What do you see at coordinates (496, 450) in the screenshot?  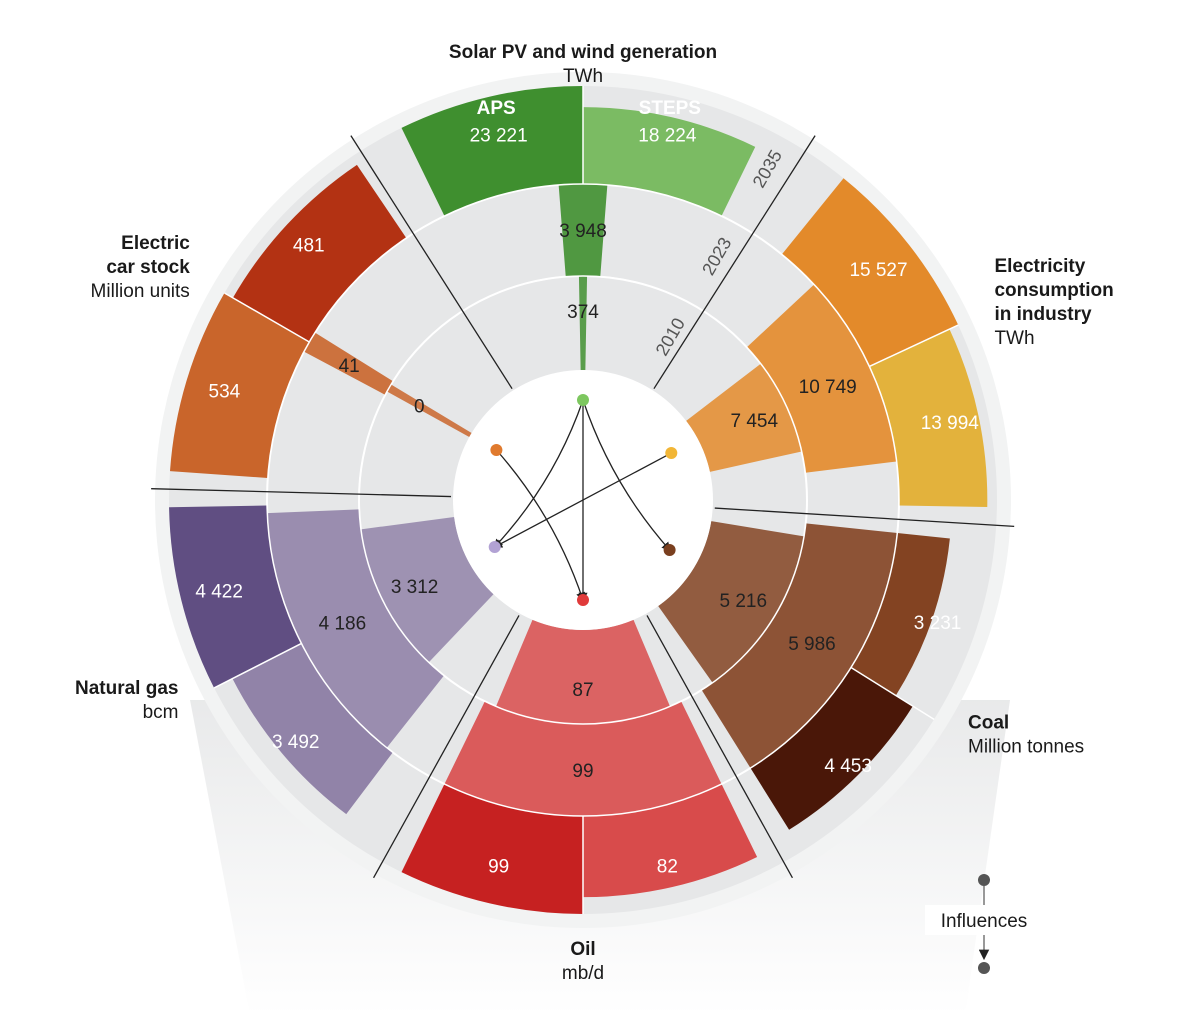 I see `ev-hub-dot` at bounding box center [496, 450].